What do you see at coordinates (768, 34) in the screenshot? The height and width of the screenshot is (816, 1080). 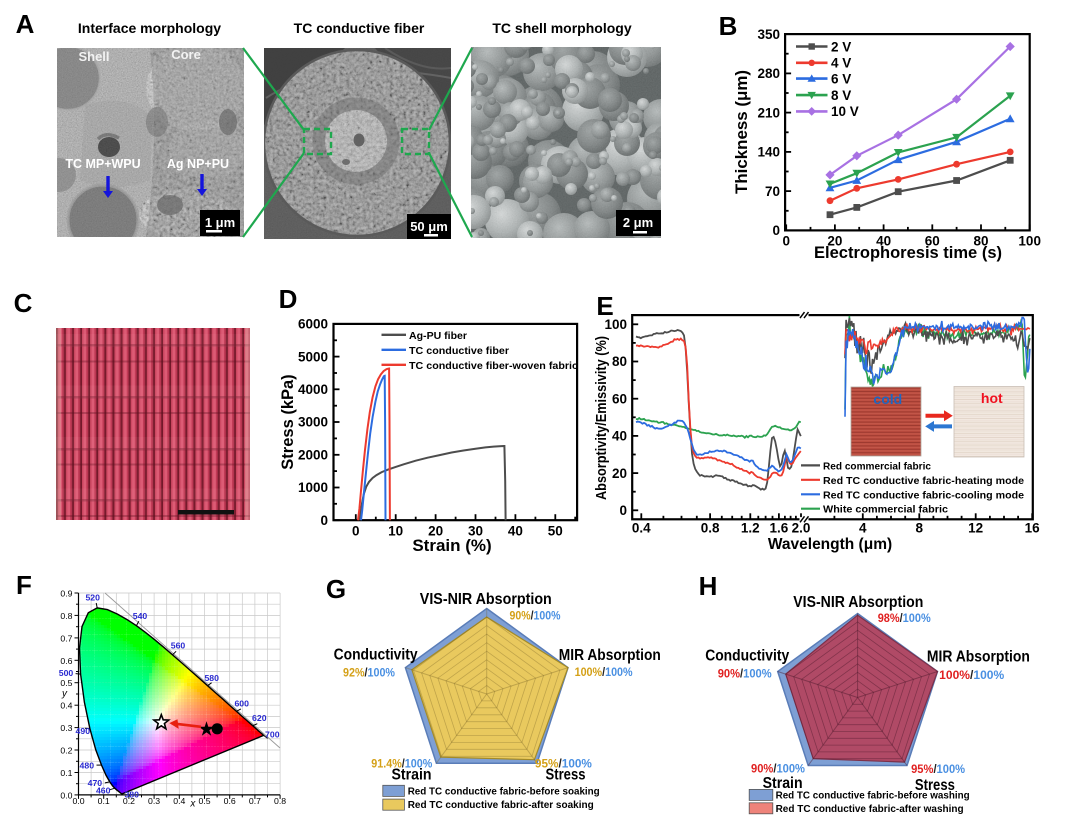 I see `svg-text: 350` at bounding box center [768, 34].